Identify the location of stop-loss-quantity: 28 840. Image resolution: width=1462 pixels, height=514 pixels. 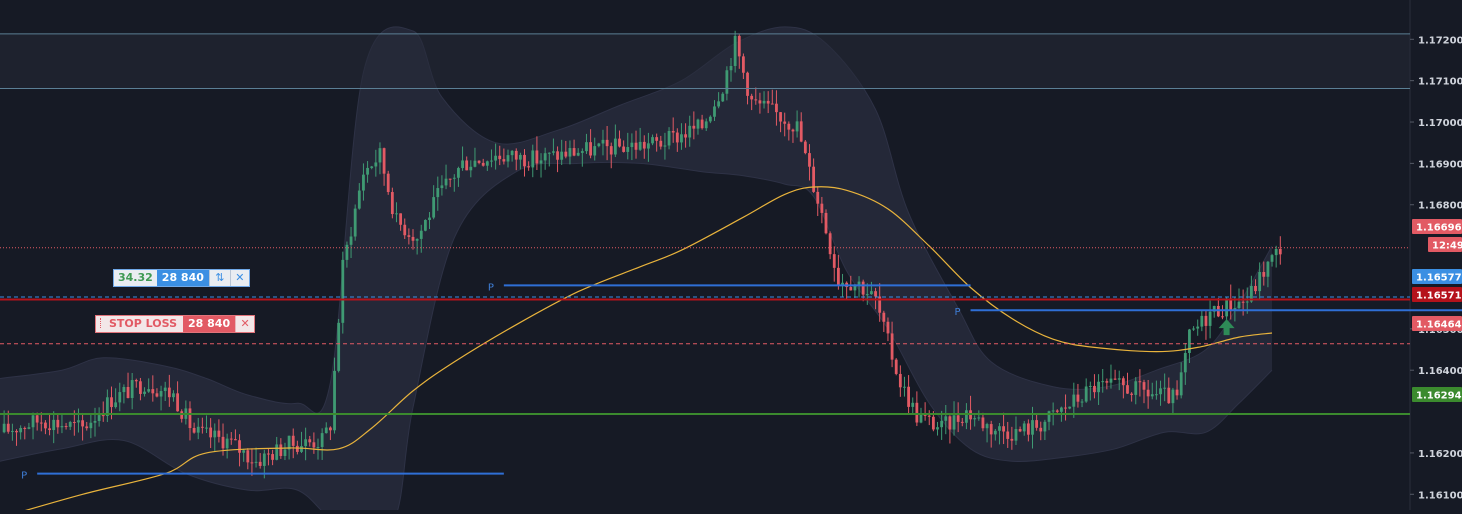
(209, 324).